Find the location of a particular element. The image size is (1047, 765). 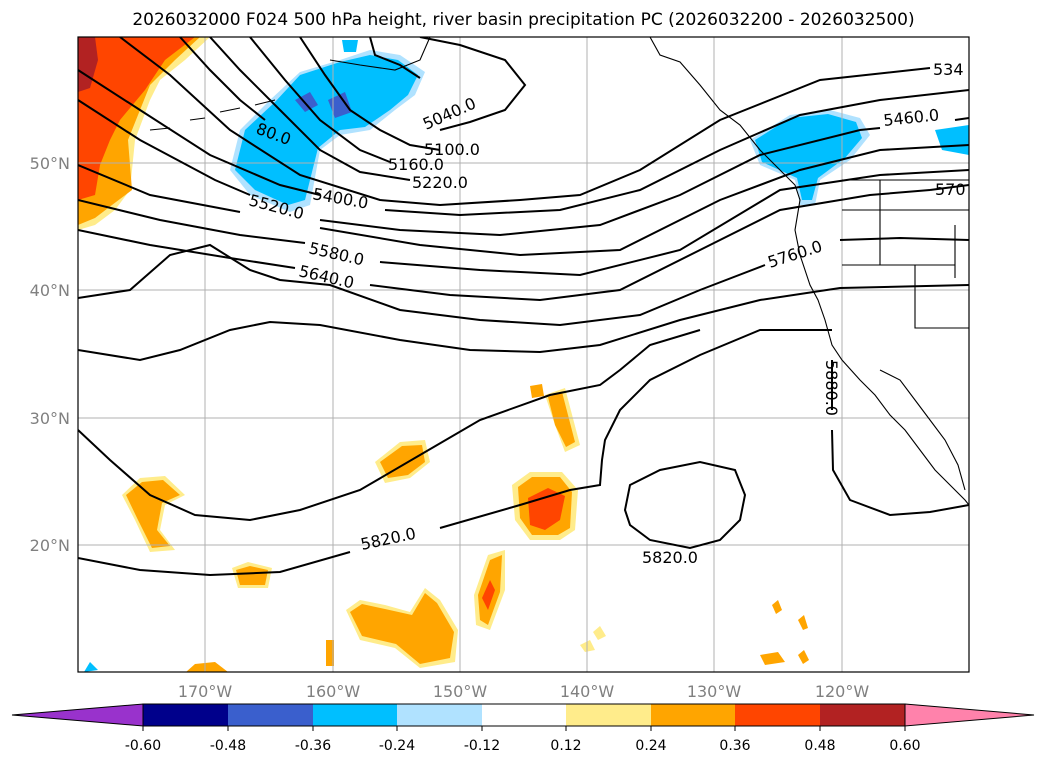

precip-pos-blob-p is located at coordinates (803, 622).